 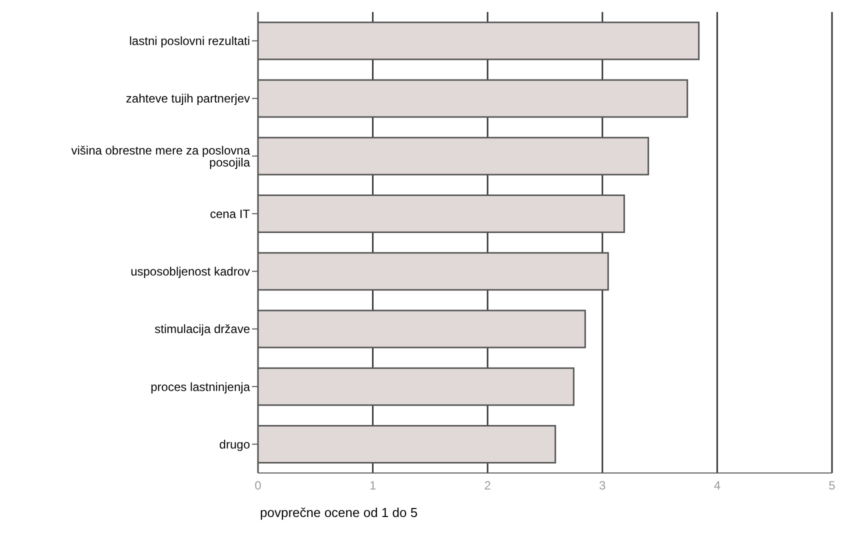 What do you see at coordinates (230, 213) in the screenshot?
I see `y-tick-label: cena IT` at bounding box center [230, 213].